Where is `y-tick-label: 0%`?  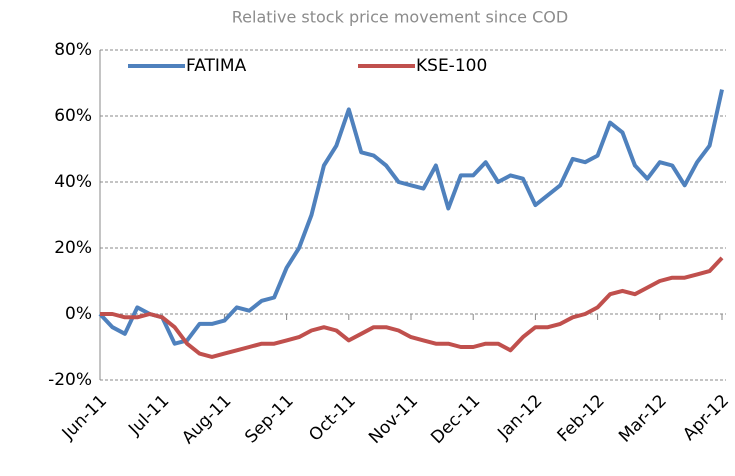 y-tick-label: 0% is located at coordinates (78, 314).